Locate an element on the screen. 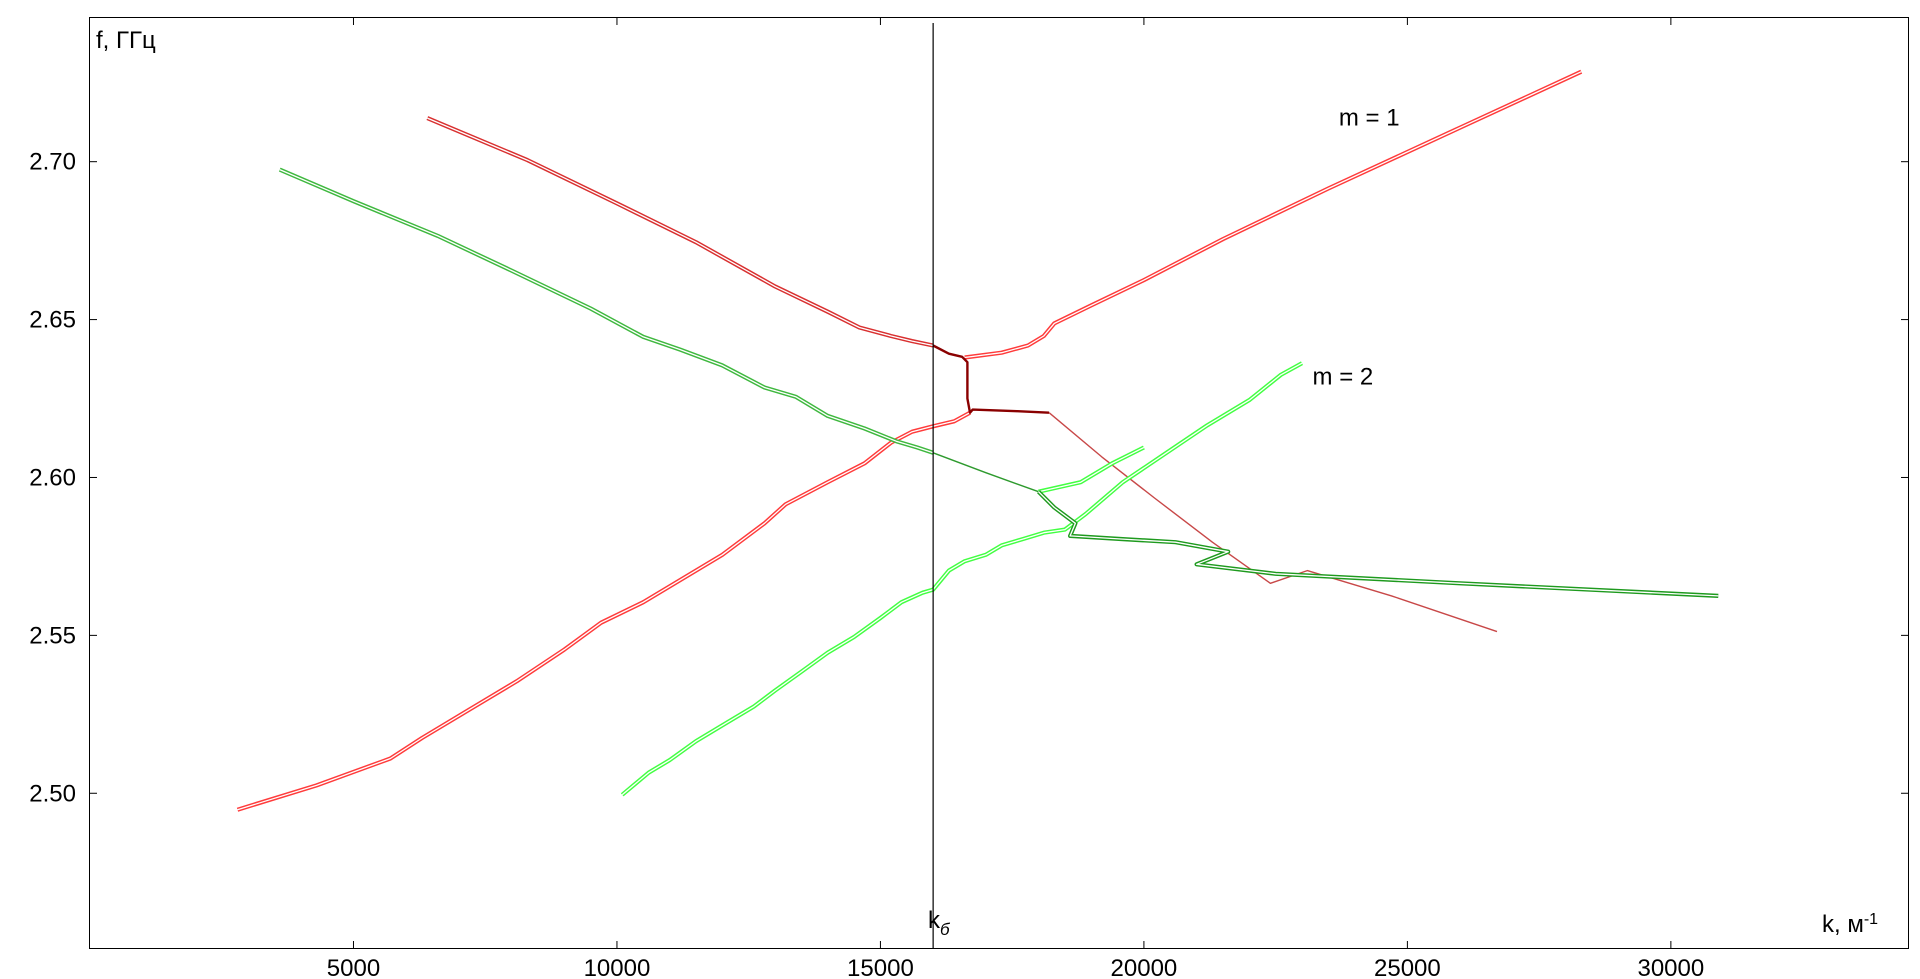  boundary-label-subscript: б is located at coordinates (945, 929).